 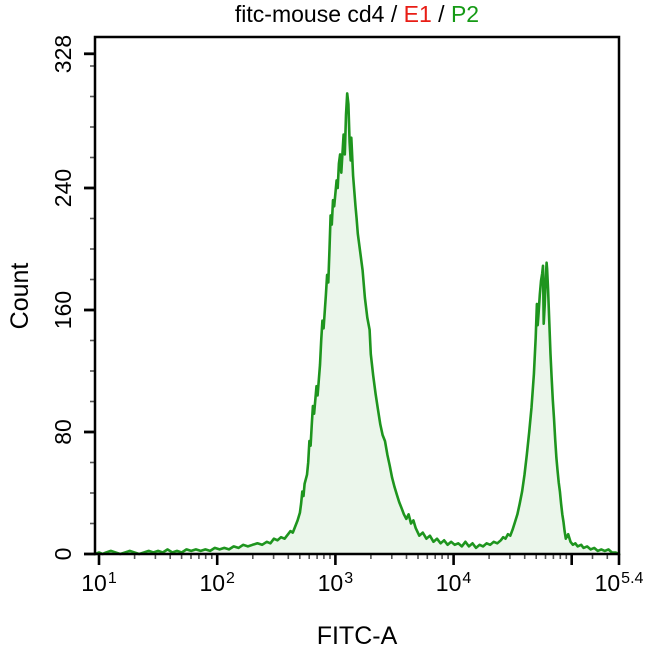 What do you see at coordinates (63, 188) in the screenshot?
I see `y-tick-label: 240` at bounding box center [63, 188].